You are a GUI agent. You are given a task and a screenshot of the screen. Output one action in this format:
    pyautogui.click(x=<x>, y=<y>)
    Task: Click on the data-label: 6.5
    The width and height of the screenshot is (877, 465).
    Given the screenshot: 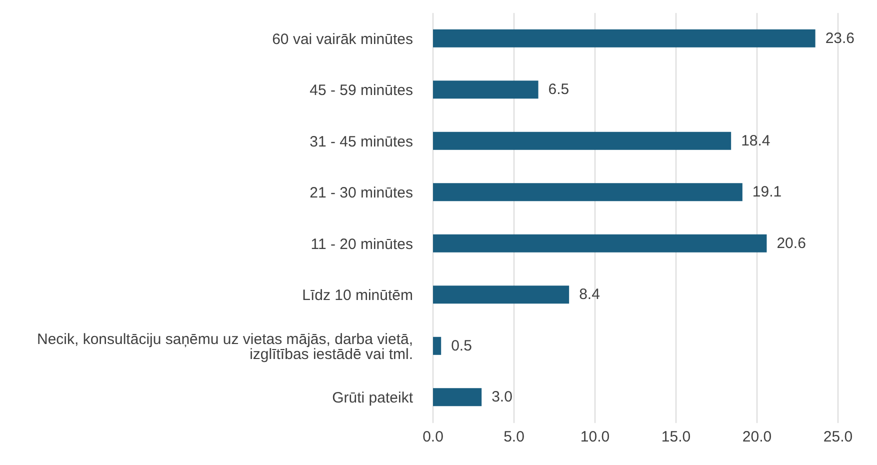 What is the action you would take?
    pyautogui.click(x=559, y=89)
    